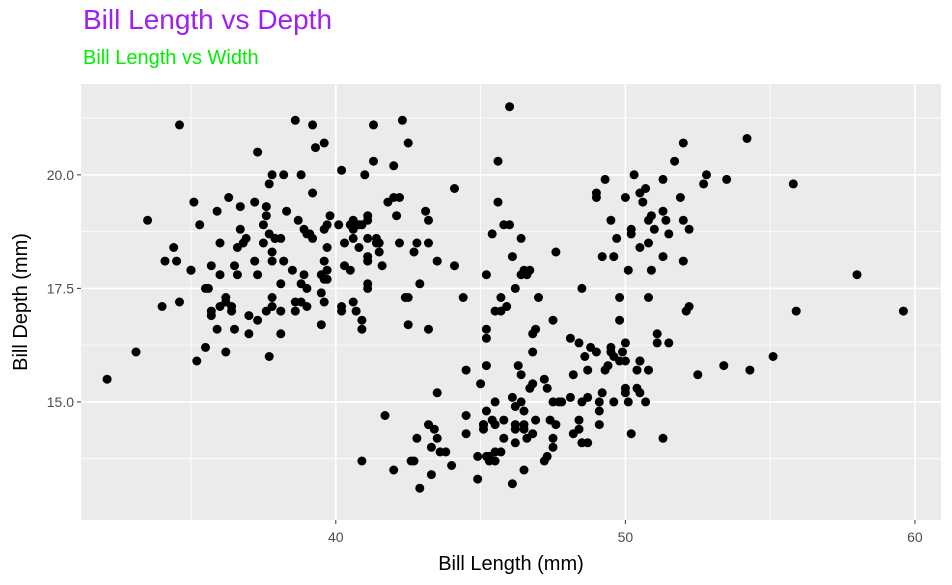 Image resolution: width=952 pixels, height=585 pixels. What do you see at coordinates (21, 302) in the screenshot?
I see `y-axis-title: Bill Depth (mm)` at bounding box center [21, 302].